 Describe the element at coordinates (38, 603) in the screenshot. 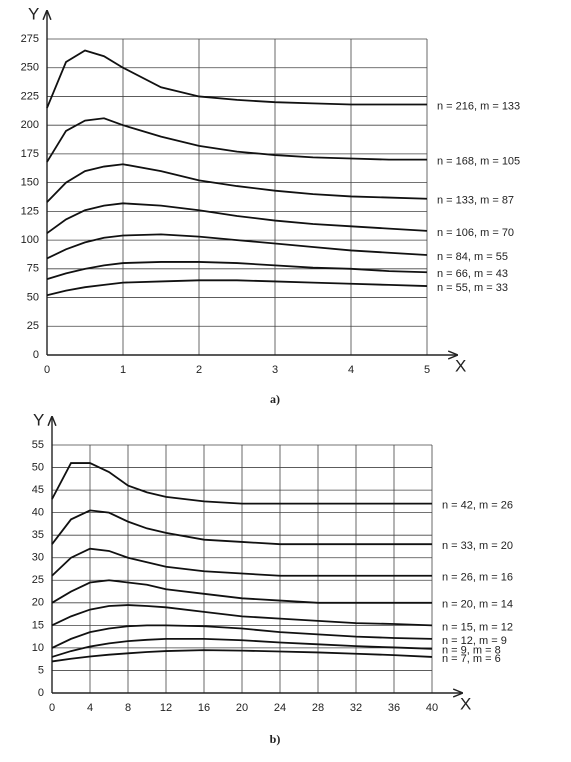

I see `y-tick-label: 20` at that location.